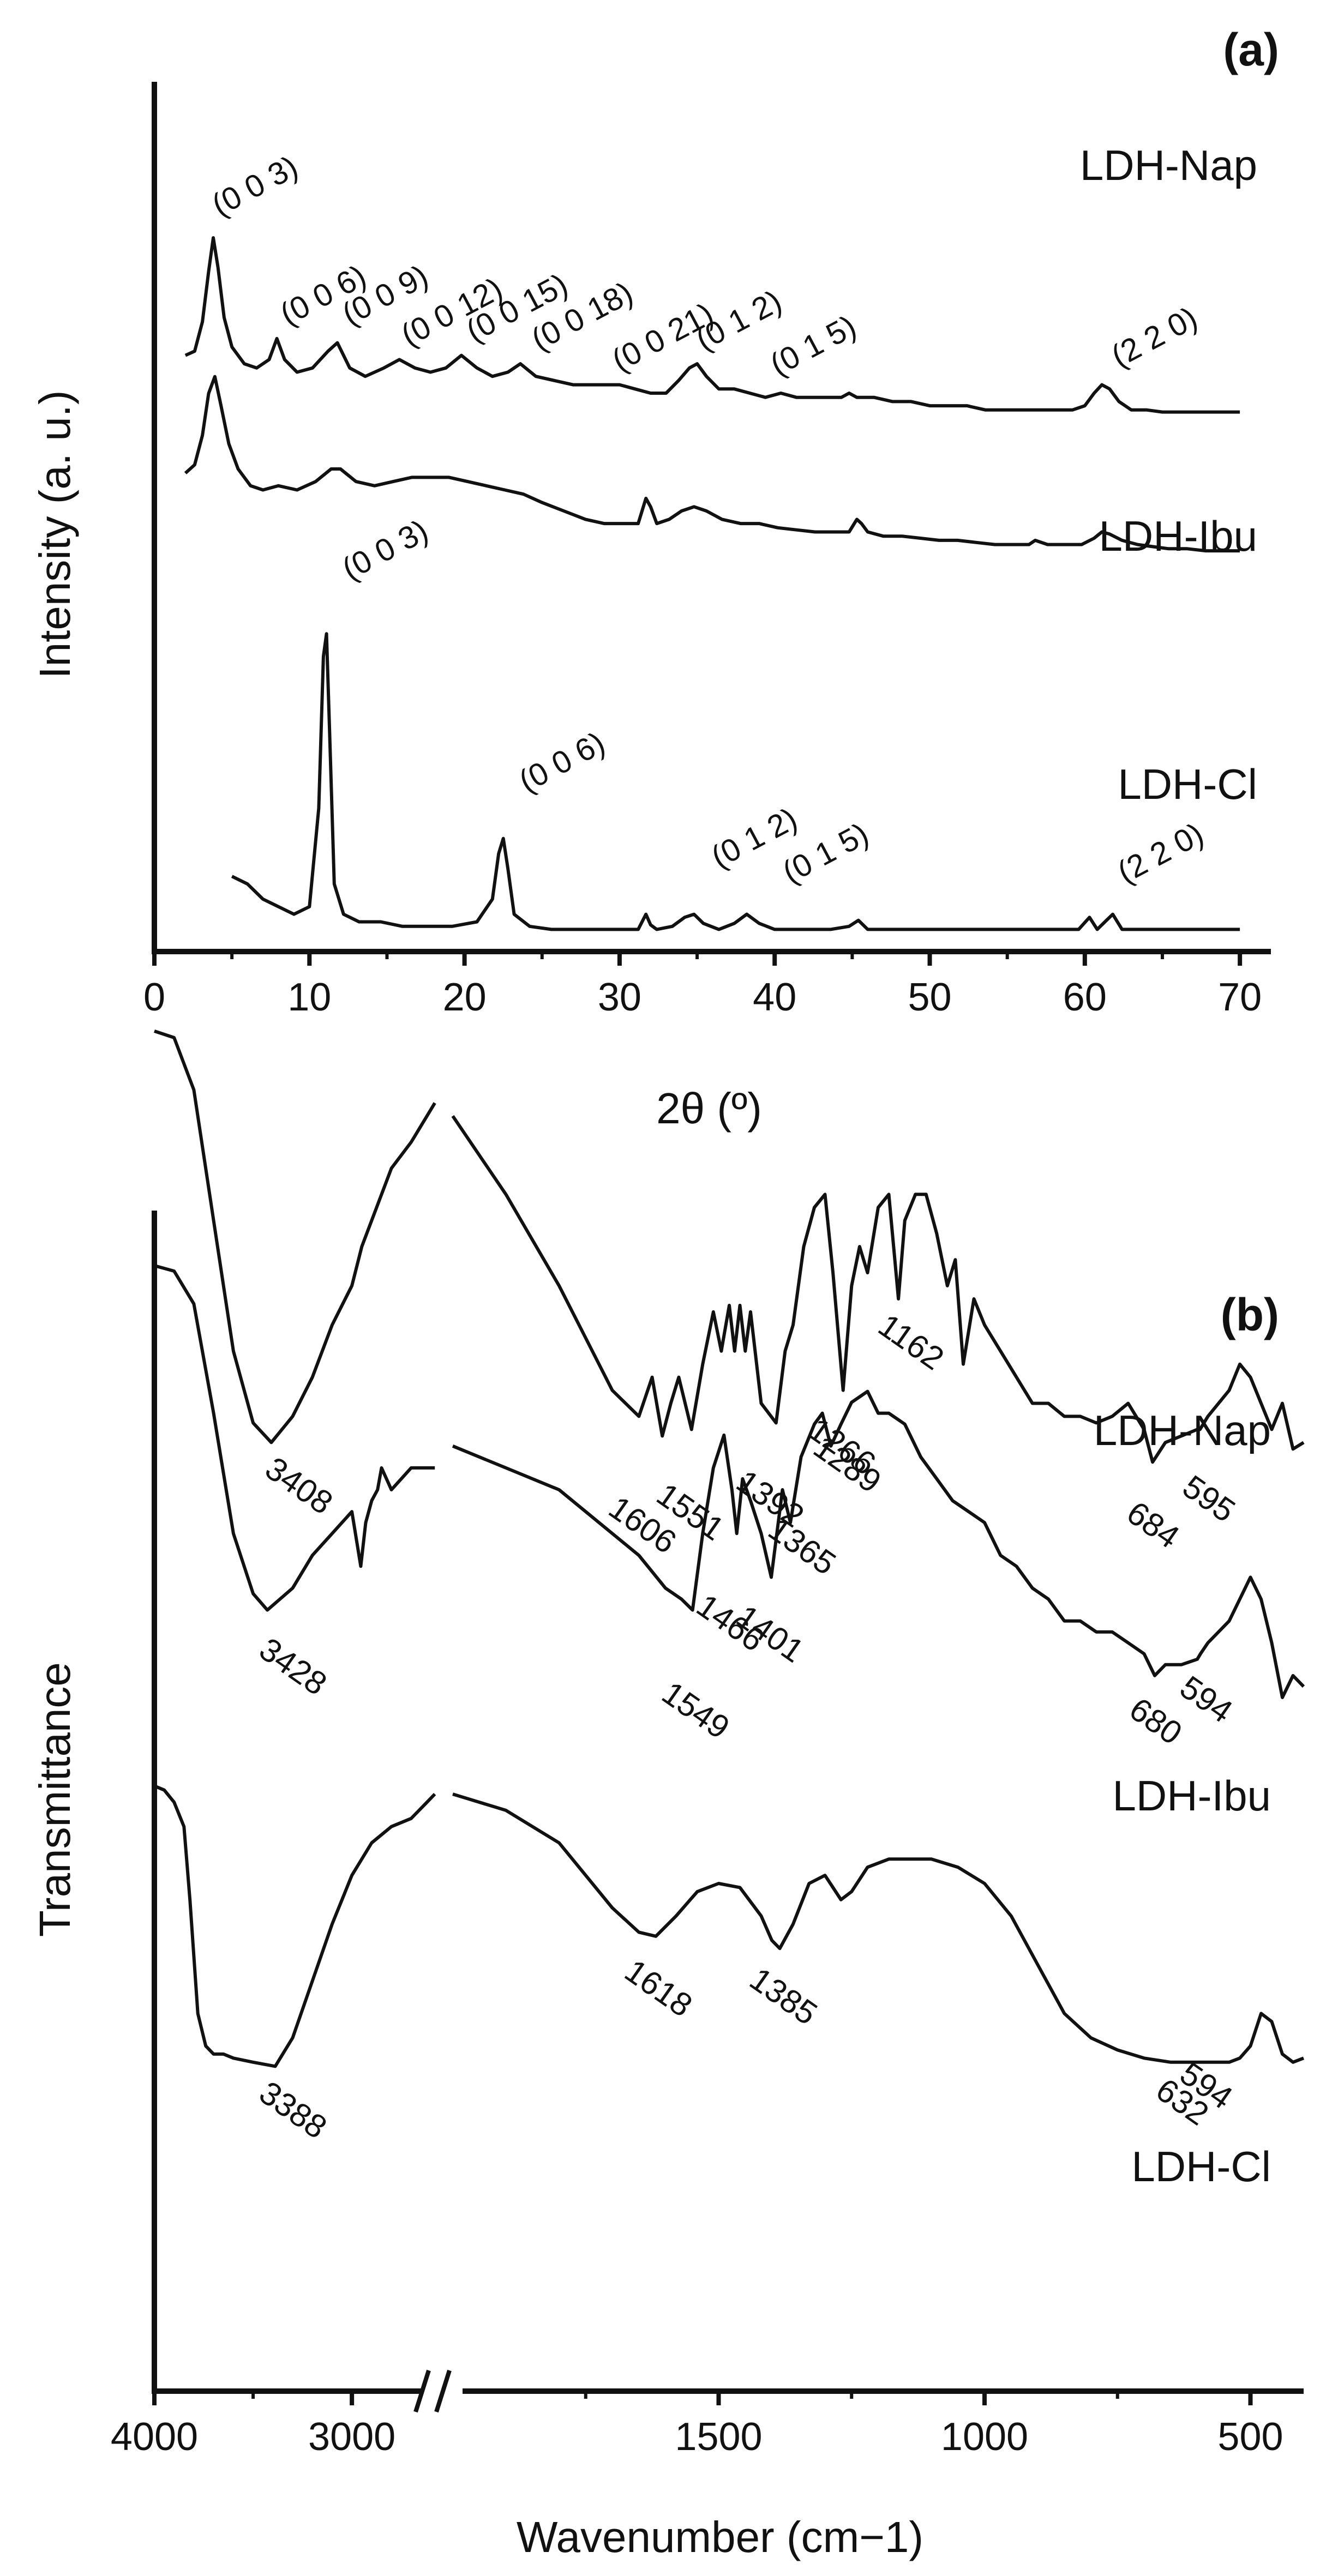 This screenshot has width=1344, height=2576. What do you see at coordinates (351, 2437) in the screenshot?
I see `ftir-x-tick-label: 3000` at bounding box center [351, 2437].